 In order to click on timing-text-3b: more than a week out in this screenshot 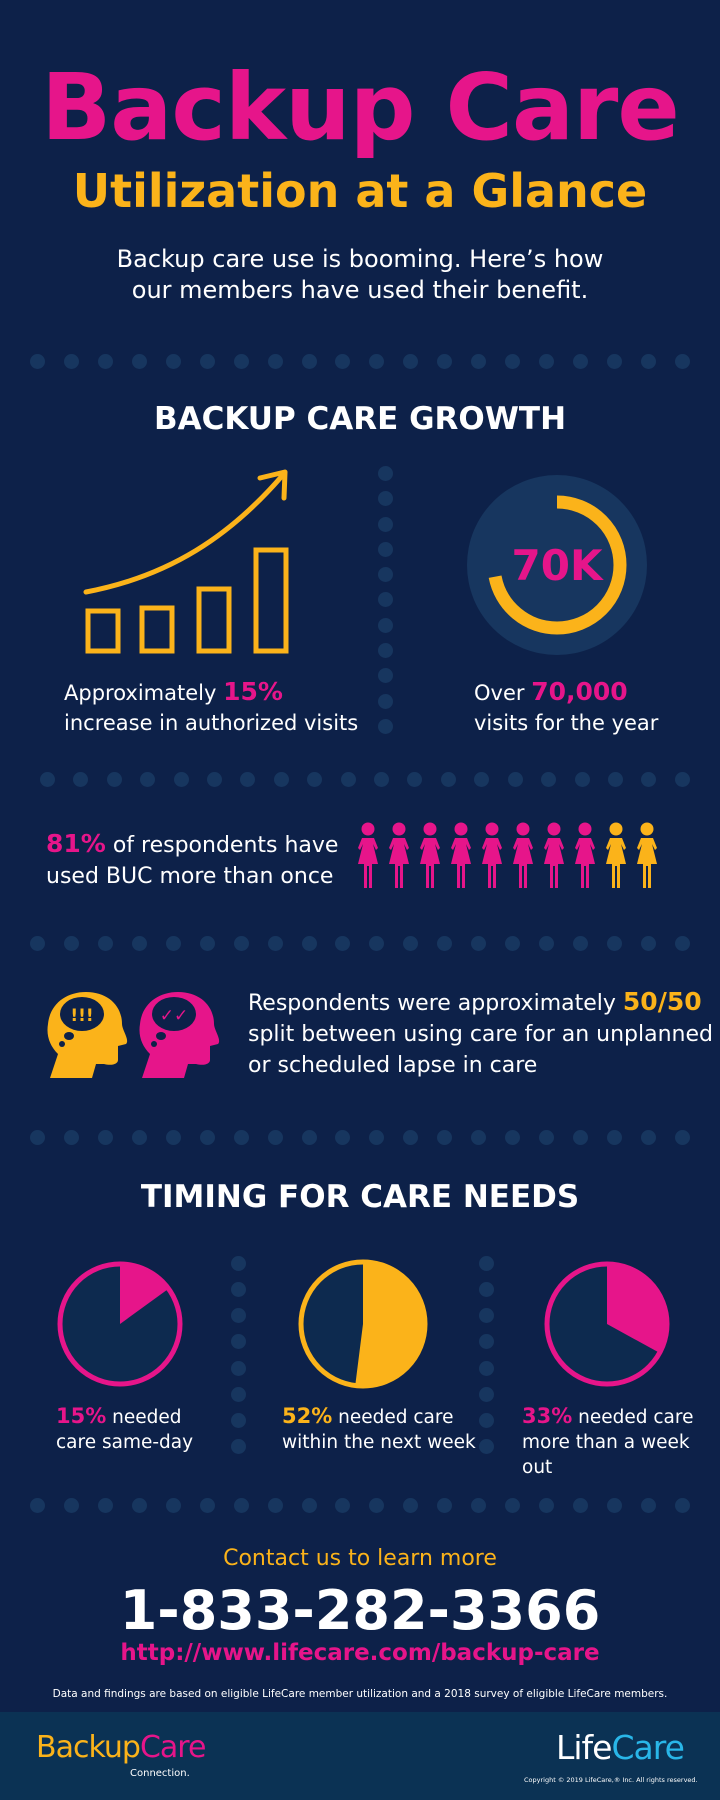, I will do `click(606, 1455)`.